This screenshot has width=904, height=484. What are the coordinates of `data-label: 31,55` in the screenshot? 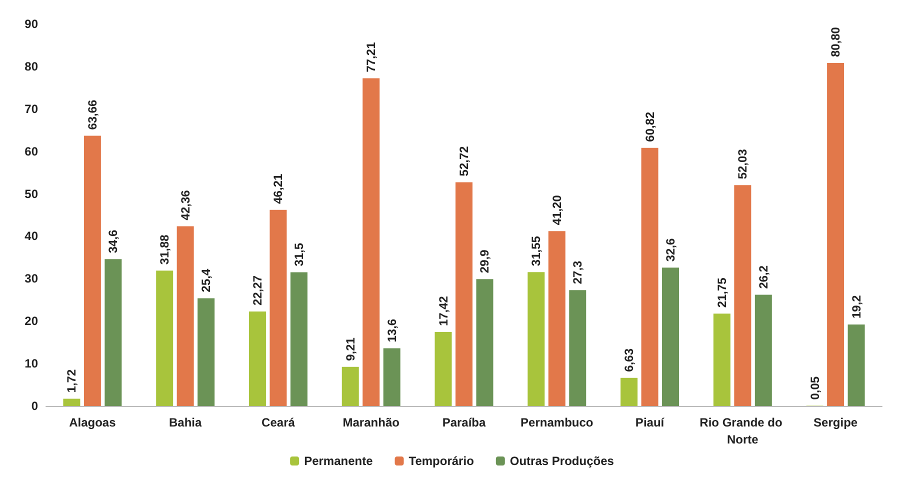 It's located at (536, 251).